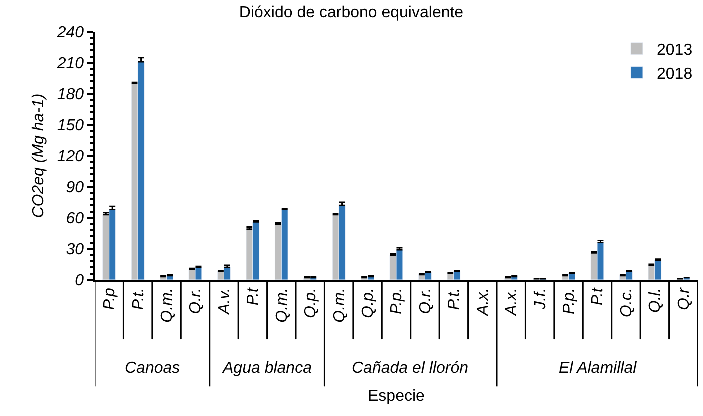 The image size is (703, 416). Describe the element at coordinates (225, 302) in the screenshot. I see `x-tick-label: A.v.` at that location.